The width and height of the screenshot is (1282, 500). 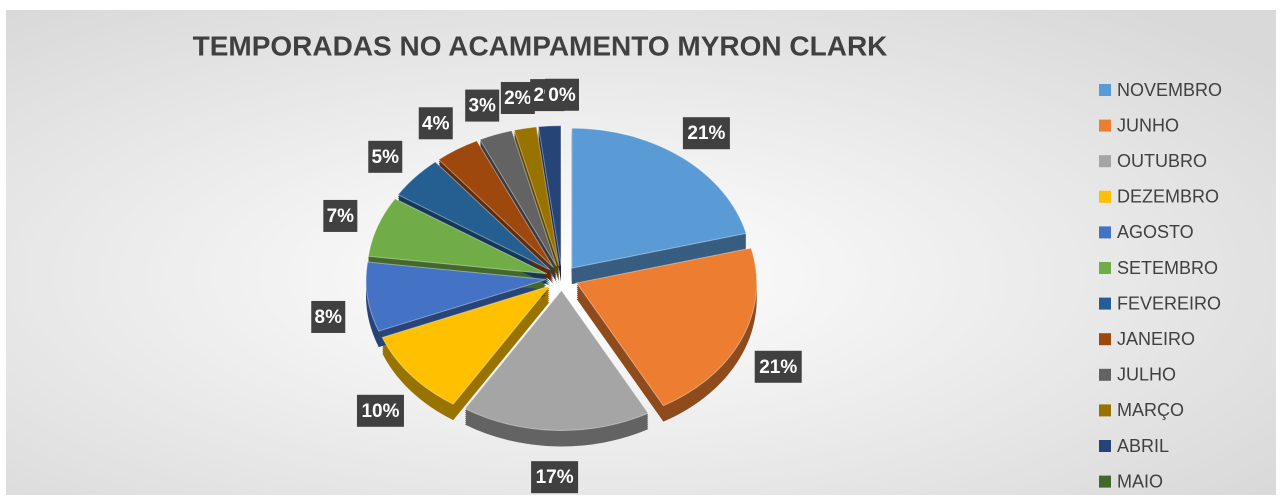 I want to click on data-label: 2%, so click(x=518, y=98).